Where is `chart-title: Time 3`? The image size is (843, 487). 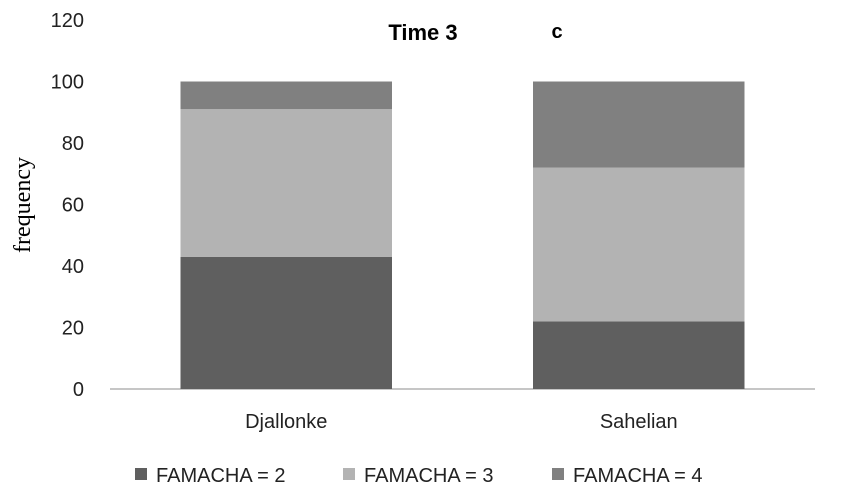 chart-title: Time 3 is located at coordinates (422, 32).